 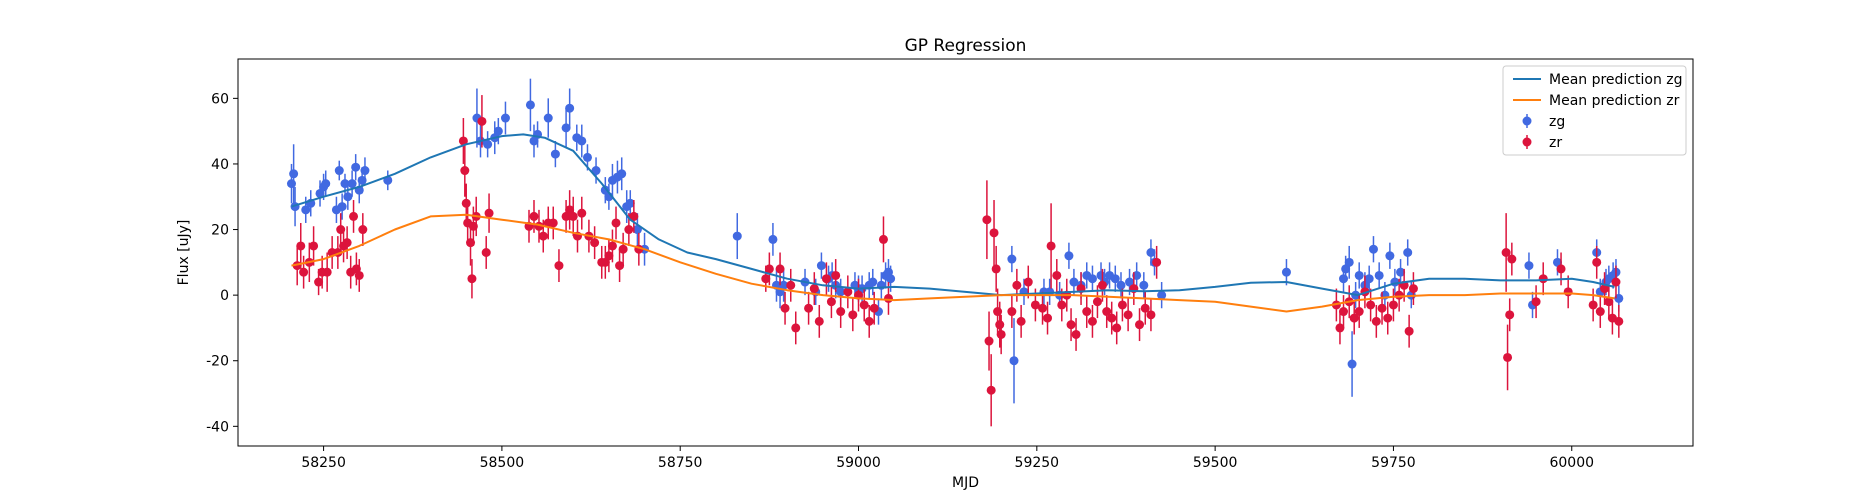 I want to click on x-tick-label: 58500, so click(x=502, y=463).